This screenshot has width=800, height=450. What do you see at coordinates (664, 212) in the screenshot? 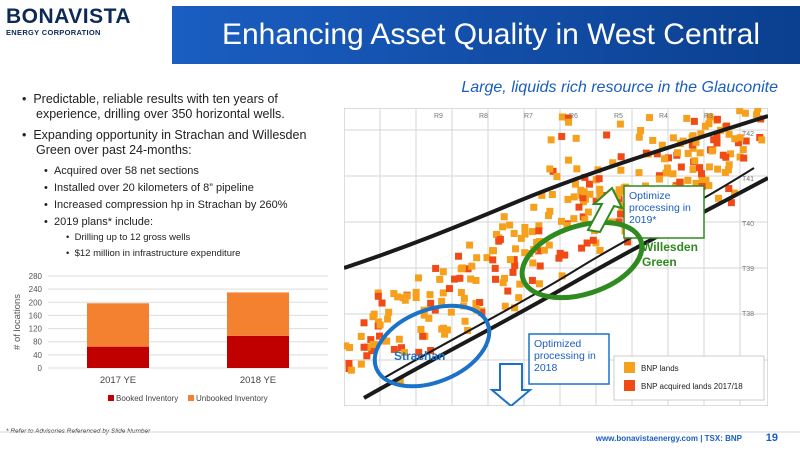
I see `willesden-callout-box` at bounding box center [664, 212].